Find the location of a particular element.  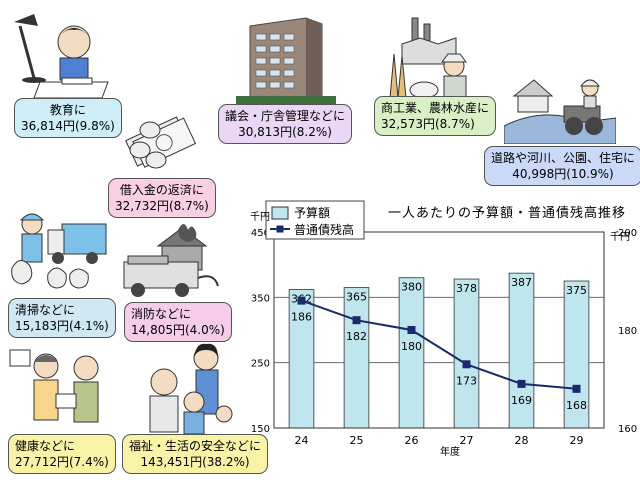

x-tick-label: 28 is located at coordinates (522, 440).